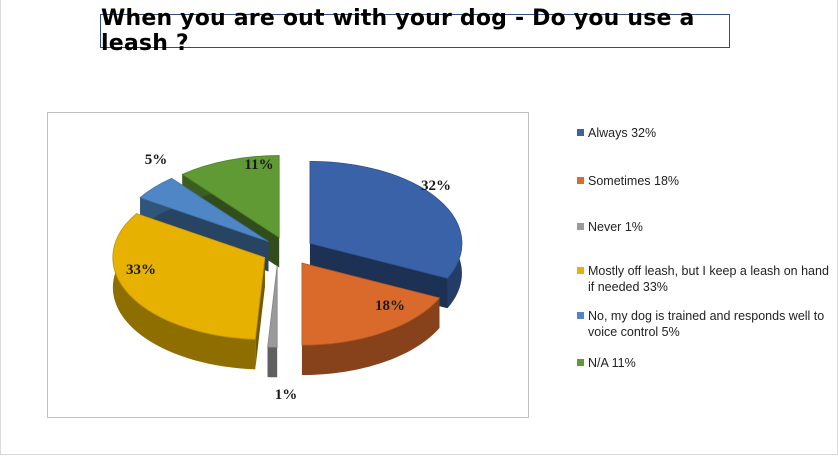 This screenshot has width=838, height=456. Describe the element at coordinates (258, 165) in the screenshot. I see `pie-data-label-5: 11%` at that location.